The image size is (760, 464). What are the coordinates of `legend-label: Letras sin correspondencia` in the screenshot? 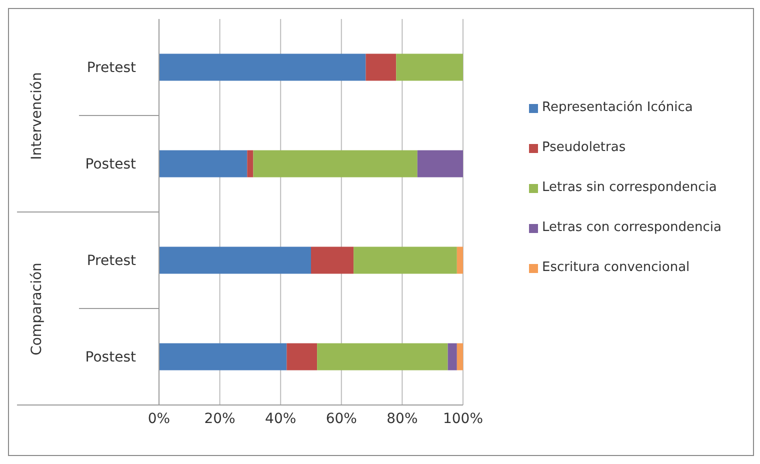 It's located at (629, 188).